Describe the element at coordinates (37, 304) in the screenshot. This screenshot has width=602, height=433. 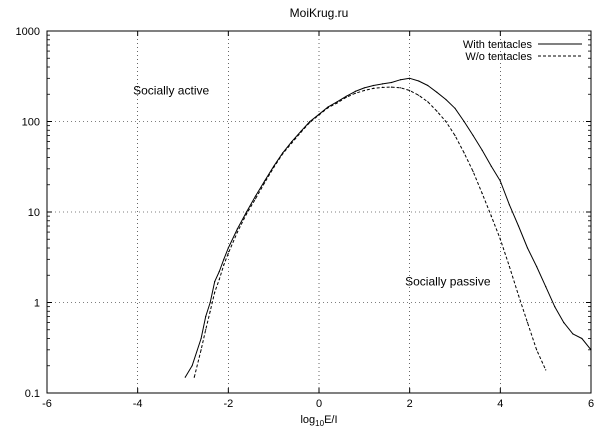
I see `y-tick-label: 1` at that location.